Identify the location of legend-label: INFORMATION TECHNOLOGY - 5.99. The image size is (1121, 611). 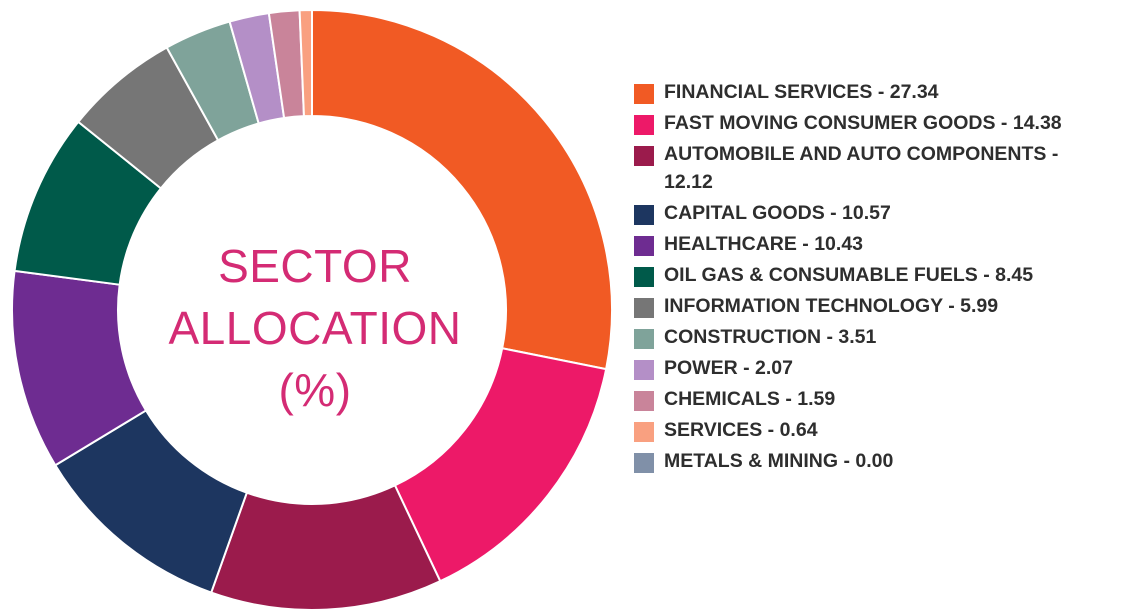
(831, 306).